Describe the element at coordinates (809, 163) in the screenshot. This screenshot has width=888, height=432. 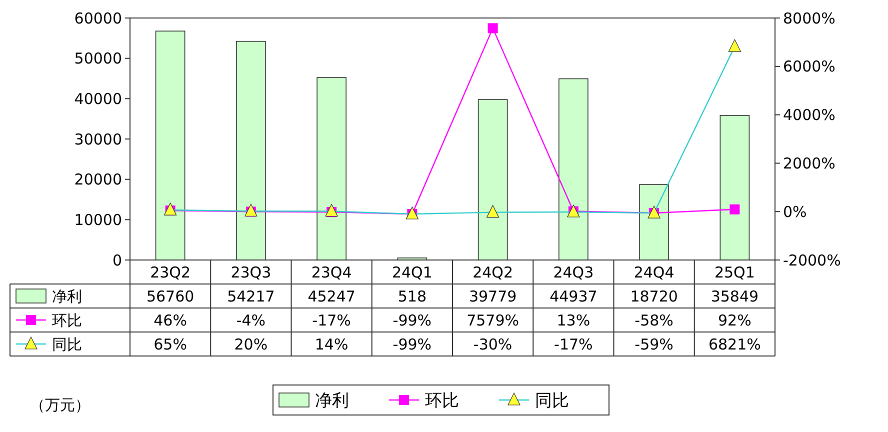
I see `y2-tick-label: 2000%` at that location.